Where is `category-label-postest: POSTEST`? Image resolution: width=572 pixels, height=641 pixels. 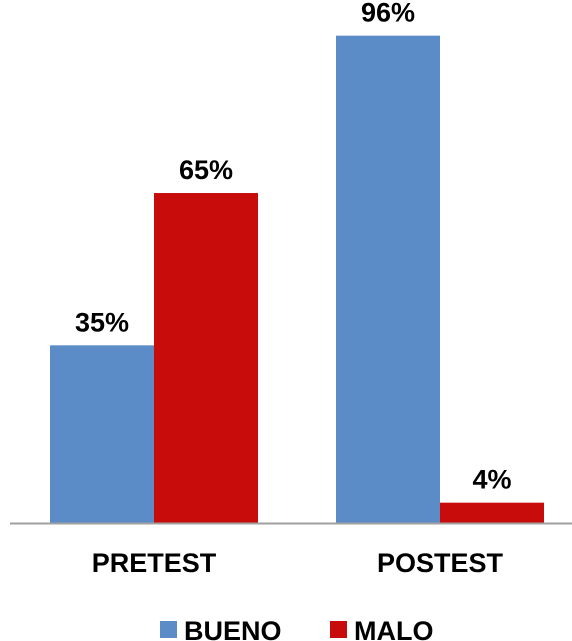 category-label-postest: POSTEST is located at coordinates (440, 563).